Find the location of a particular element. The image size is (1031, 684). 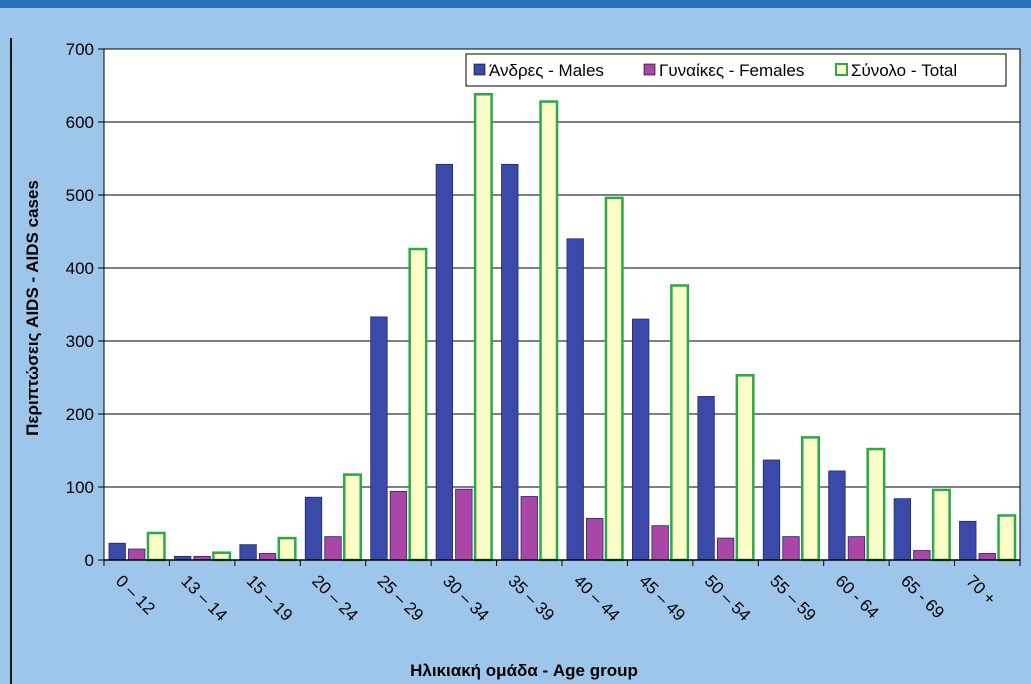

x-tick-label: 30 – 34 is located at coordinates (466, 598).